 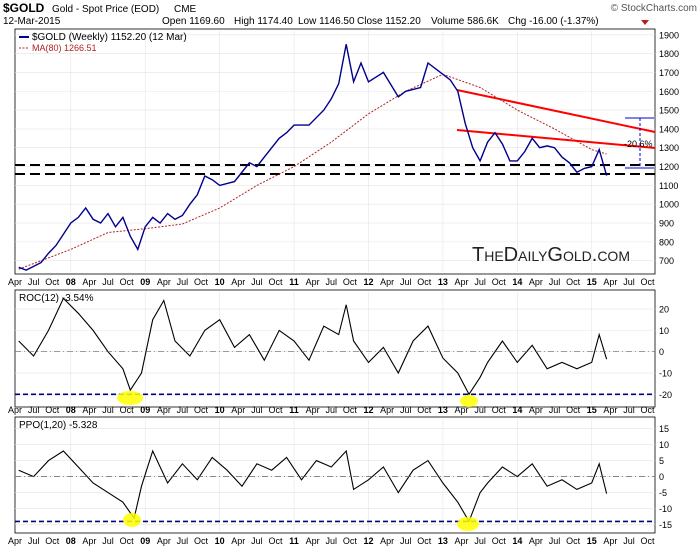 What do you see at coordinates (130, 398) in the screenshot?
I see `roc-highlight-2008` at bounding box center [130, 398].